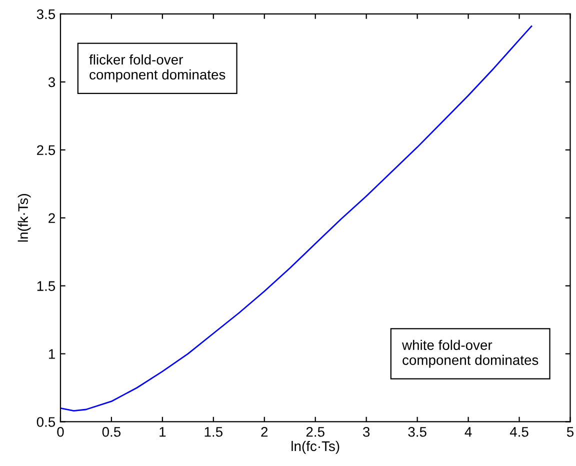  I want to click on y-tick-label: 1, so click(51, 354).